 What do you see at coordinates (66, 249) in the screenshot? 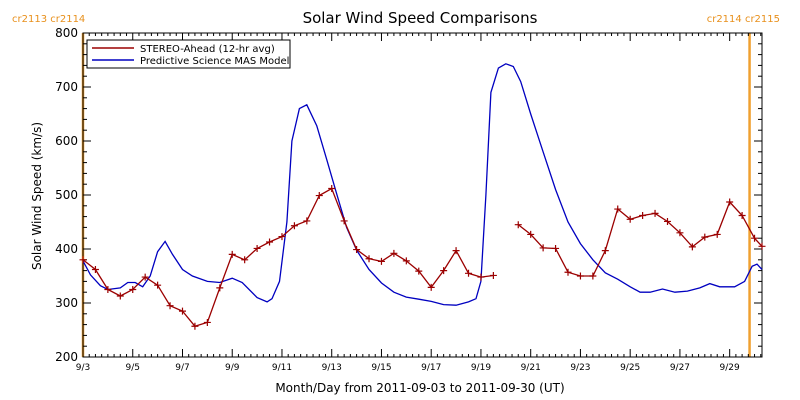
I see `y-tick-label: 400` at bounding box center [66, 249].